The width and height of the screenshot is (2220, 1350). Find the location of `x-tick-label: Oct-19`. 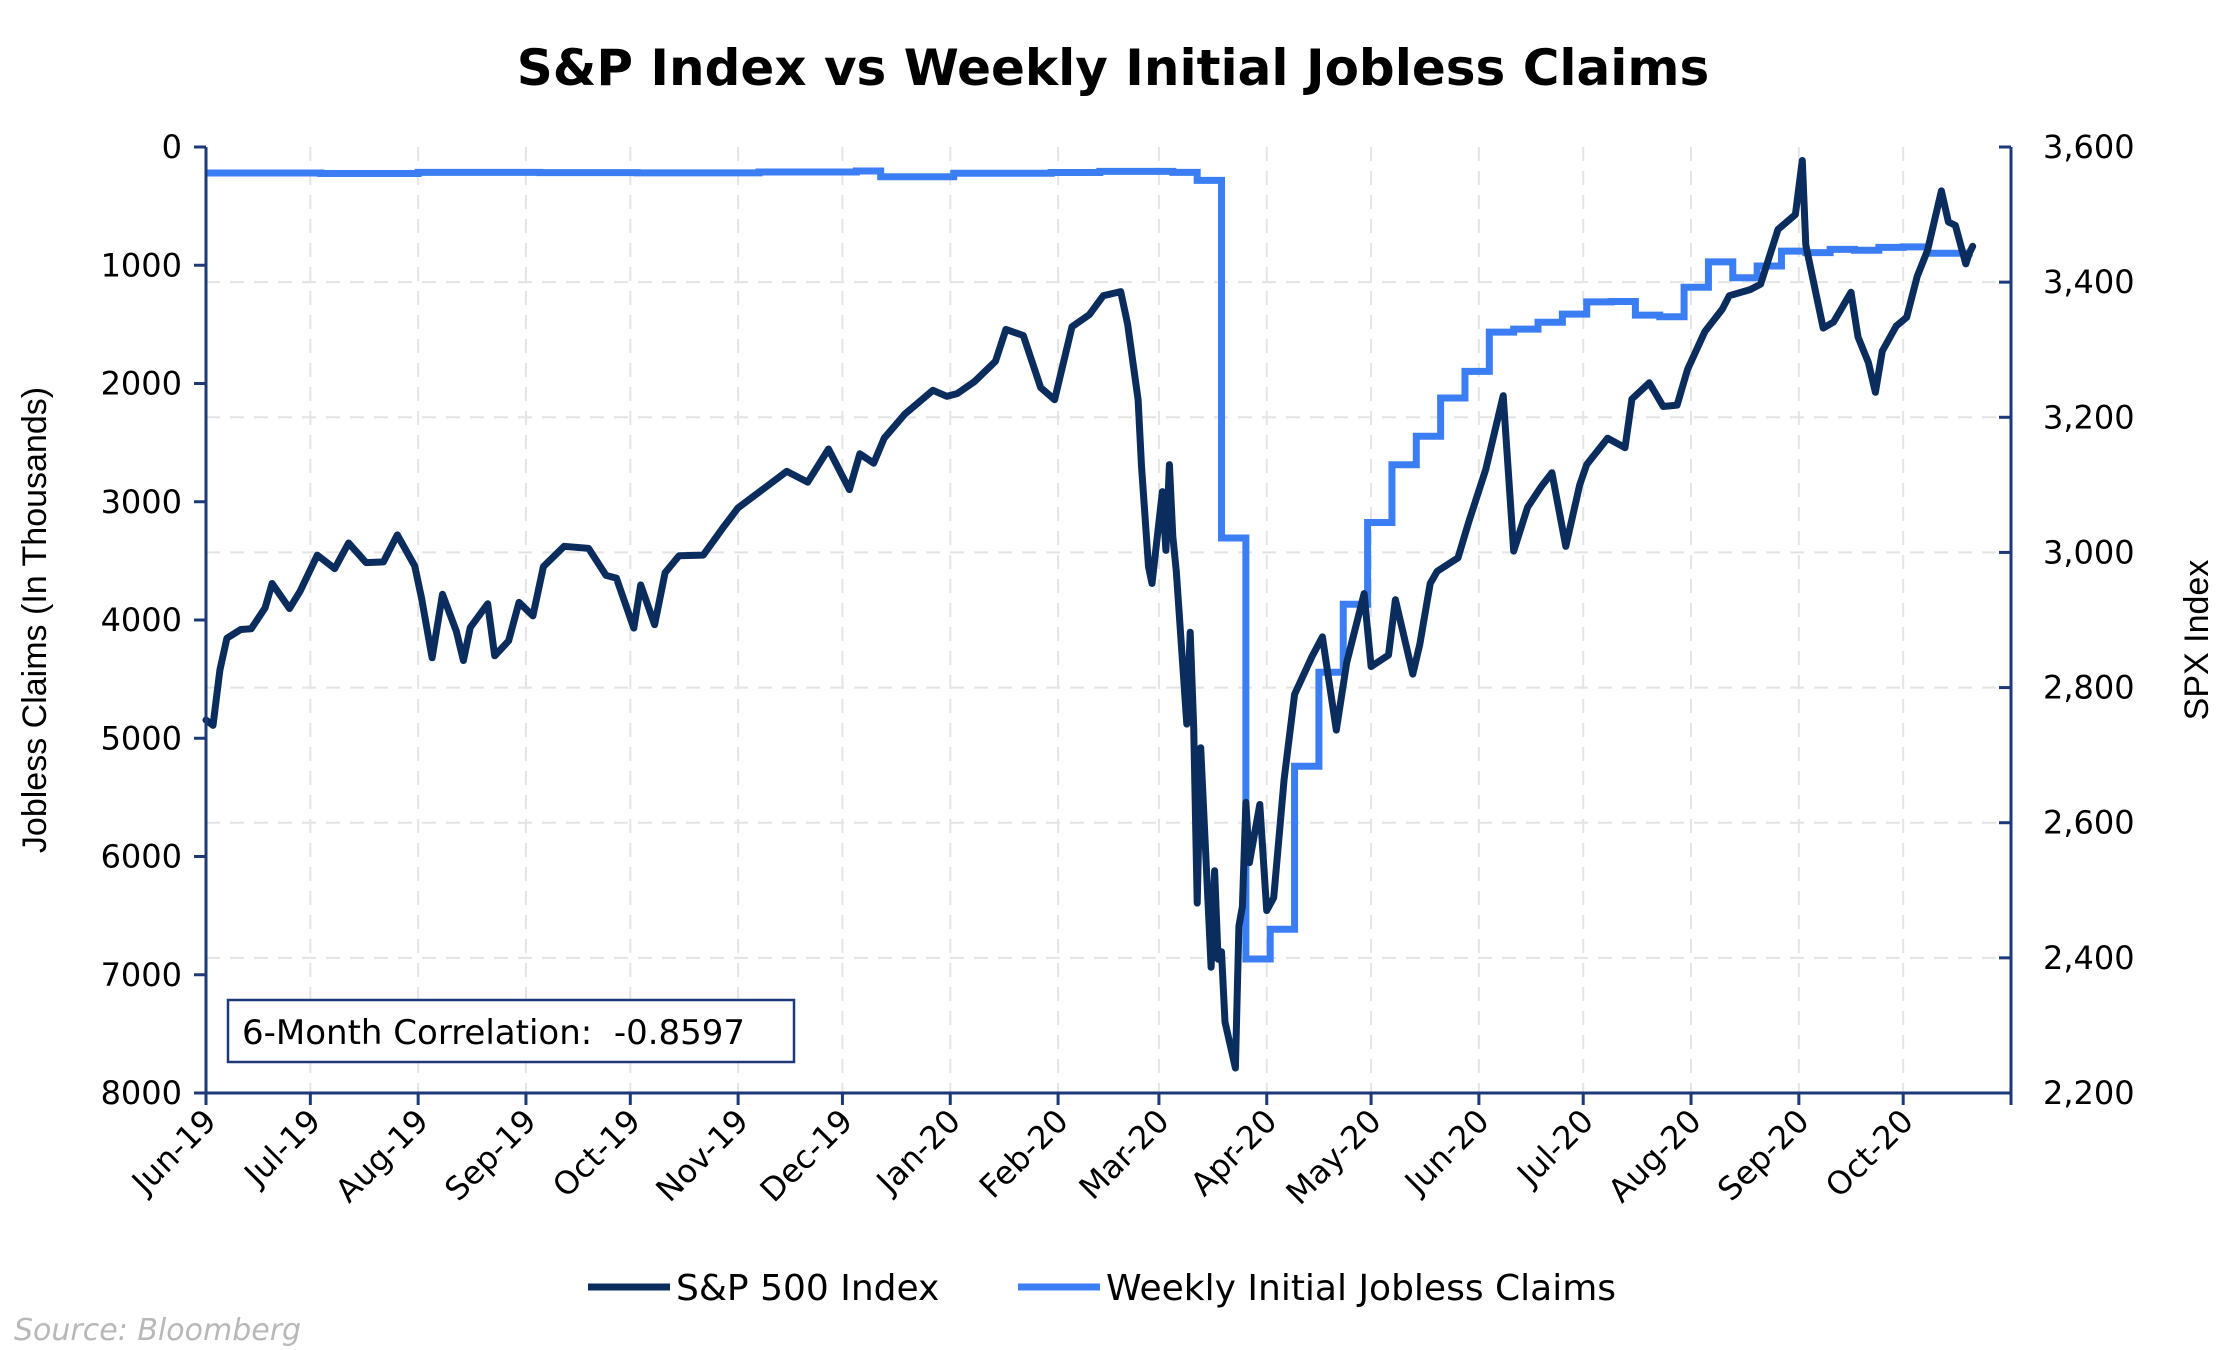

x-tick-label: Oct-19 is located at coordinates (596, 1153).